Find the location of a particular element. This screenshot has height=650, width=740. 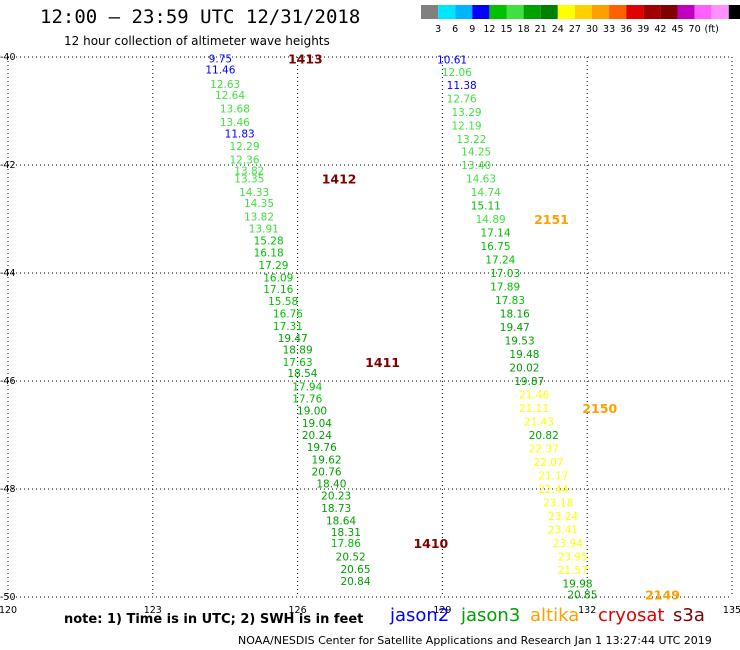

swh-value-label: 12.06 is located at coordinates (457, 73).